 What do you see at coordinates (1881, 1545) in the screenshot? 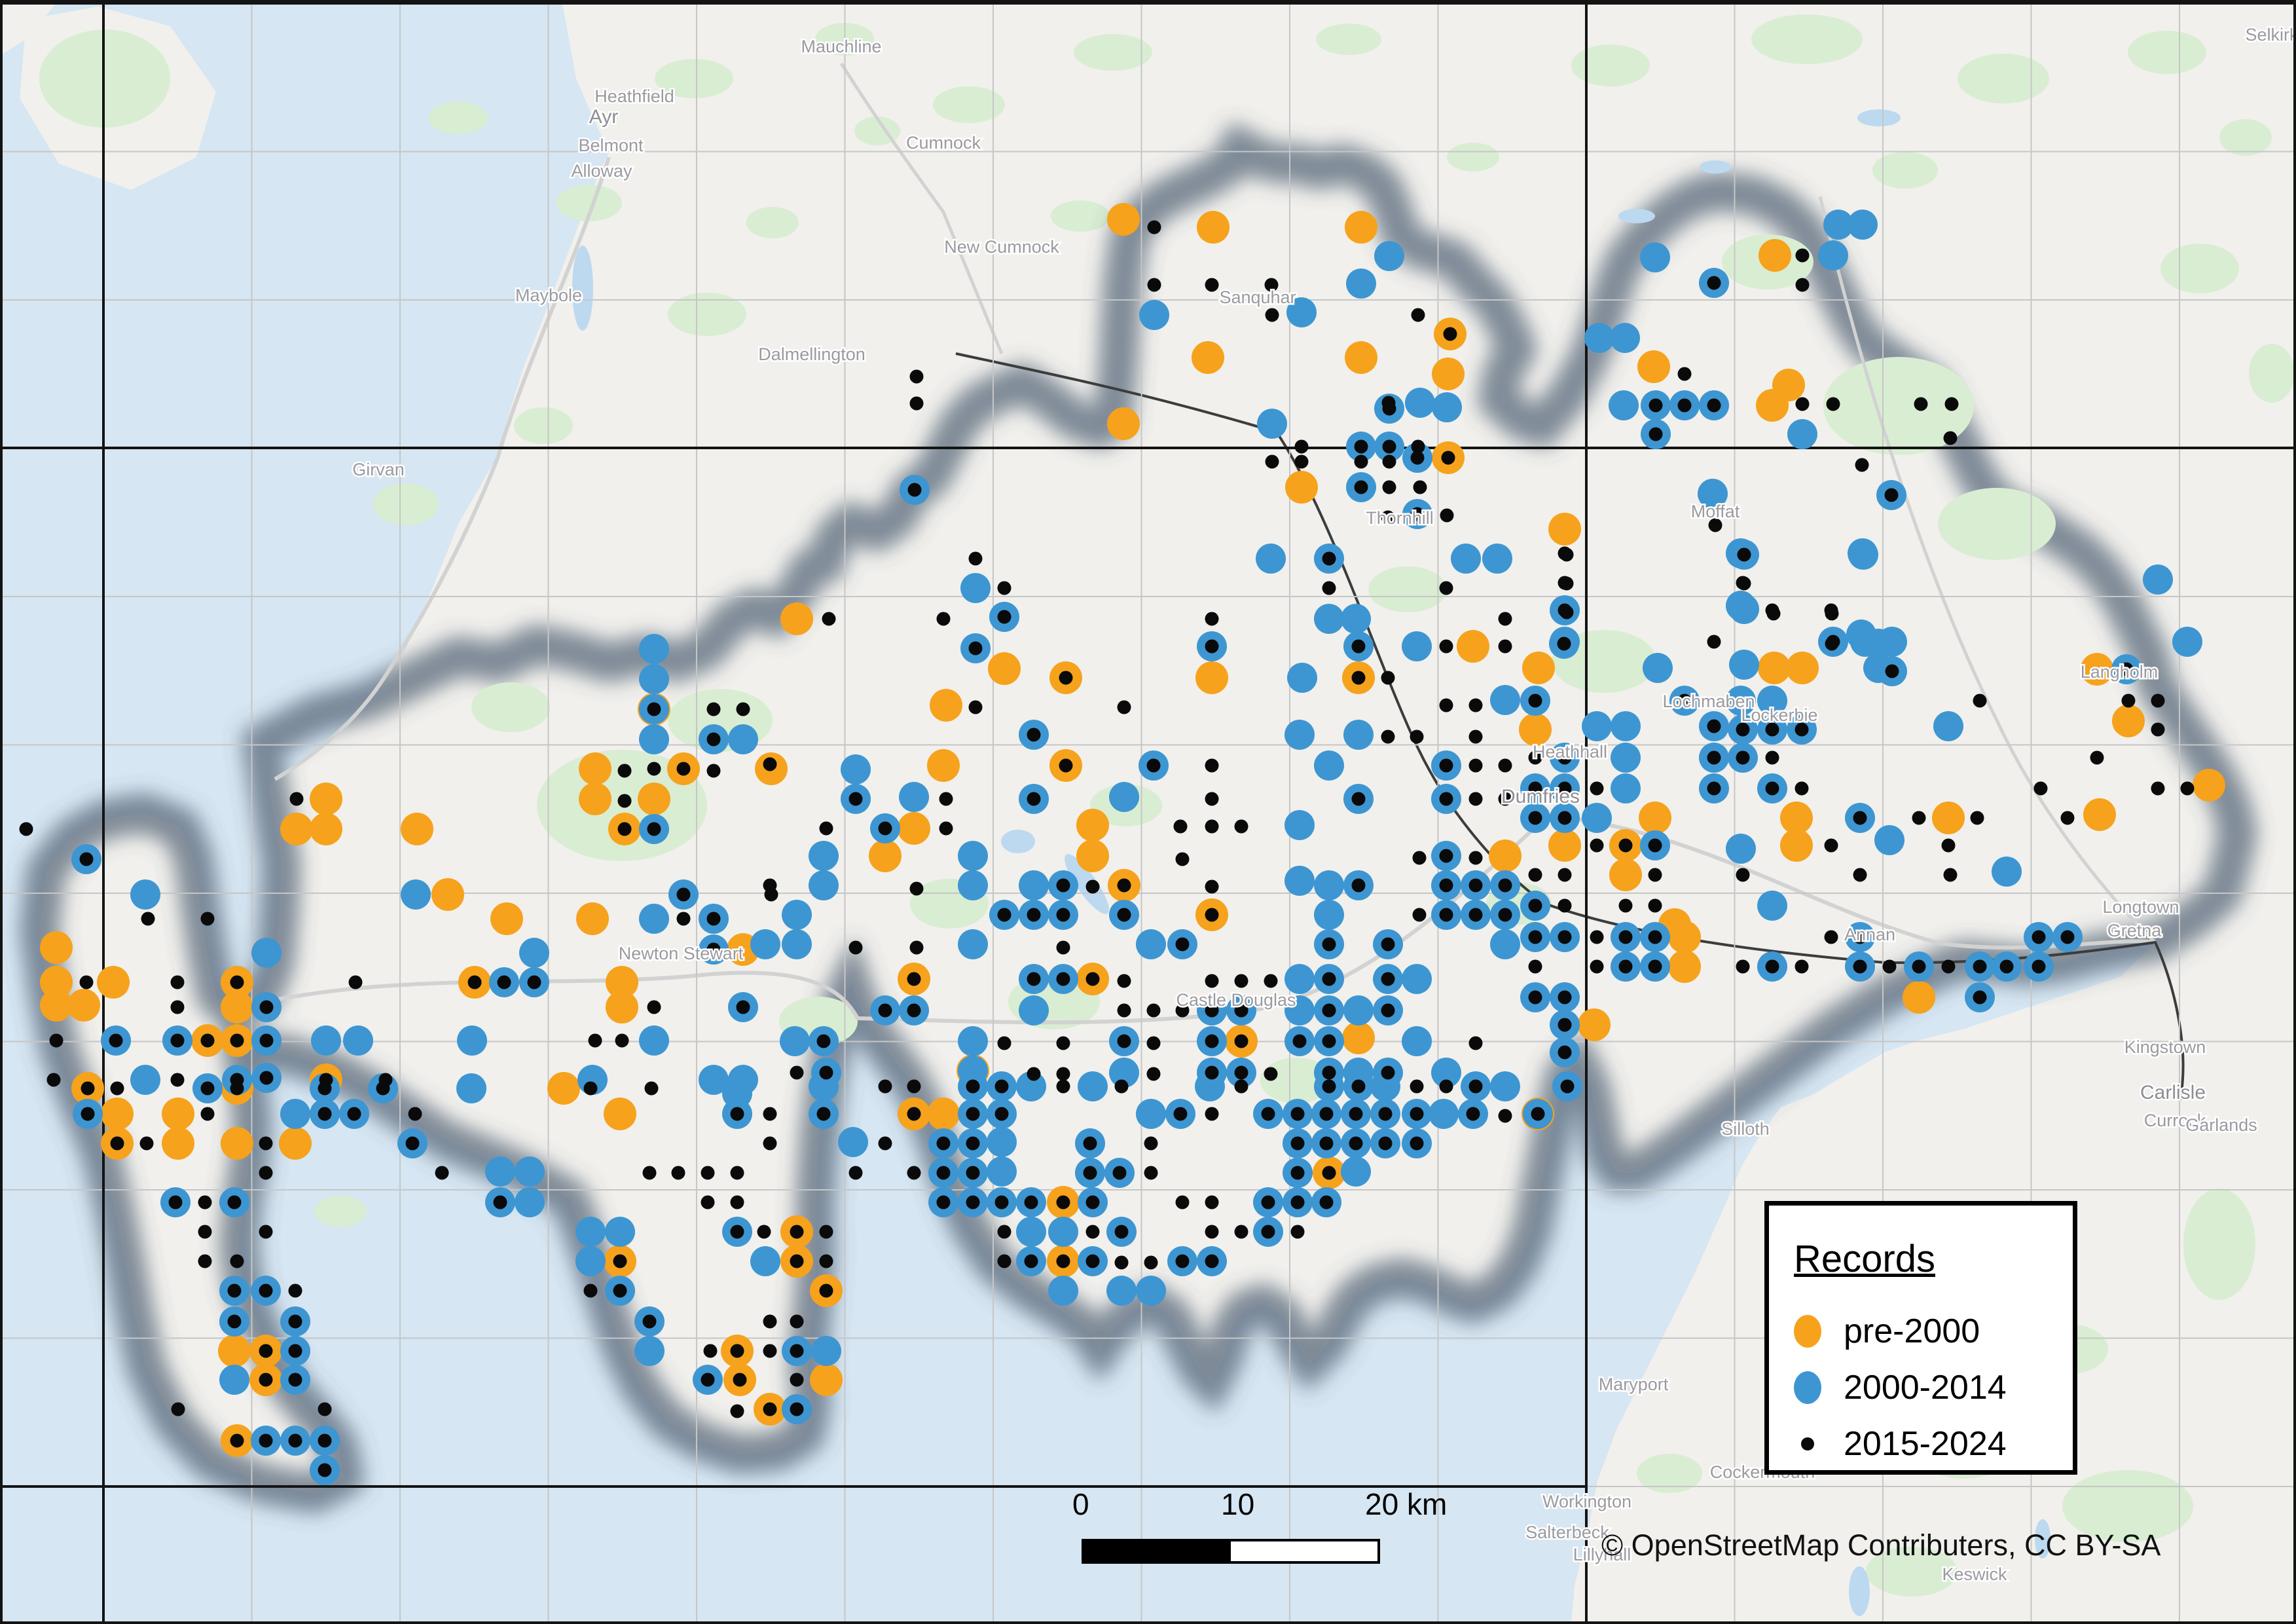
I see `attribution: © OpenStreetMap Contributers, CC BY-SA` at bounding box center [1881, 1545].